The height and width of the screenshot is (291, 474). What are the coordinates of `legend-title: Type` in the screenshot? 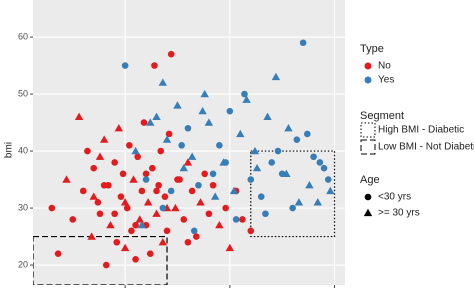 It's located at (372, 49).